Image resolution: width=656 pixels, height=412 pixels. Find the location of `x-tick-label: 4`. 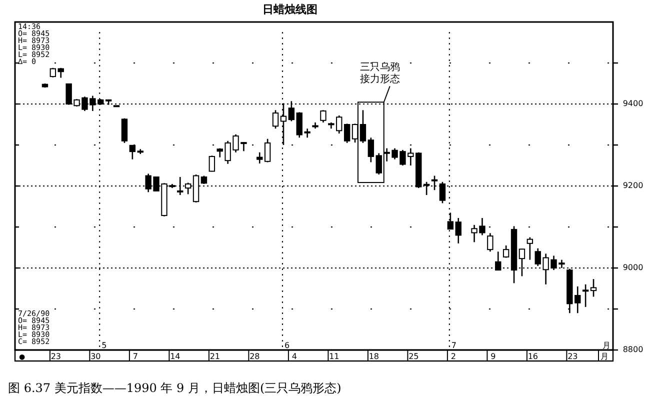

x-tick-label: 4 is located at coordinates (294, 356).